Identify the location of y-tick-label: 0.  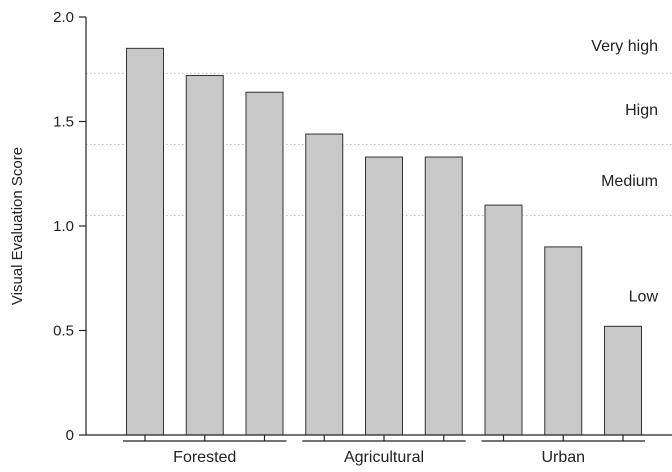
(70, 435).